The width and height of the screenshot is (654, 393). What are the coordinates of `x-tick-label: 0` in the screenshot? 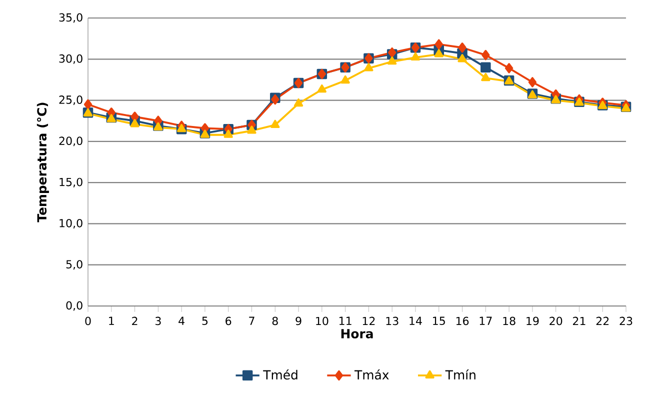 It's located at (88, 321).